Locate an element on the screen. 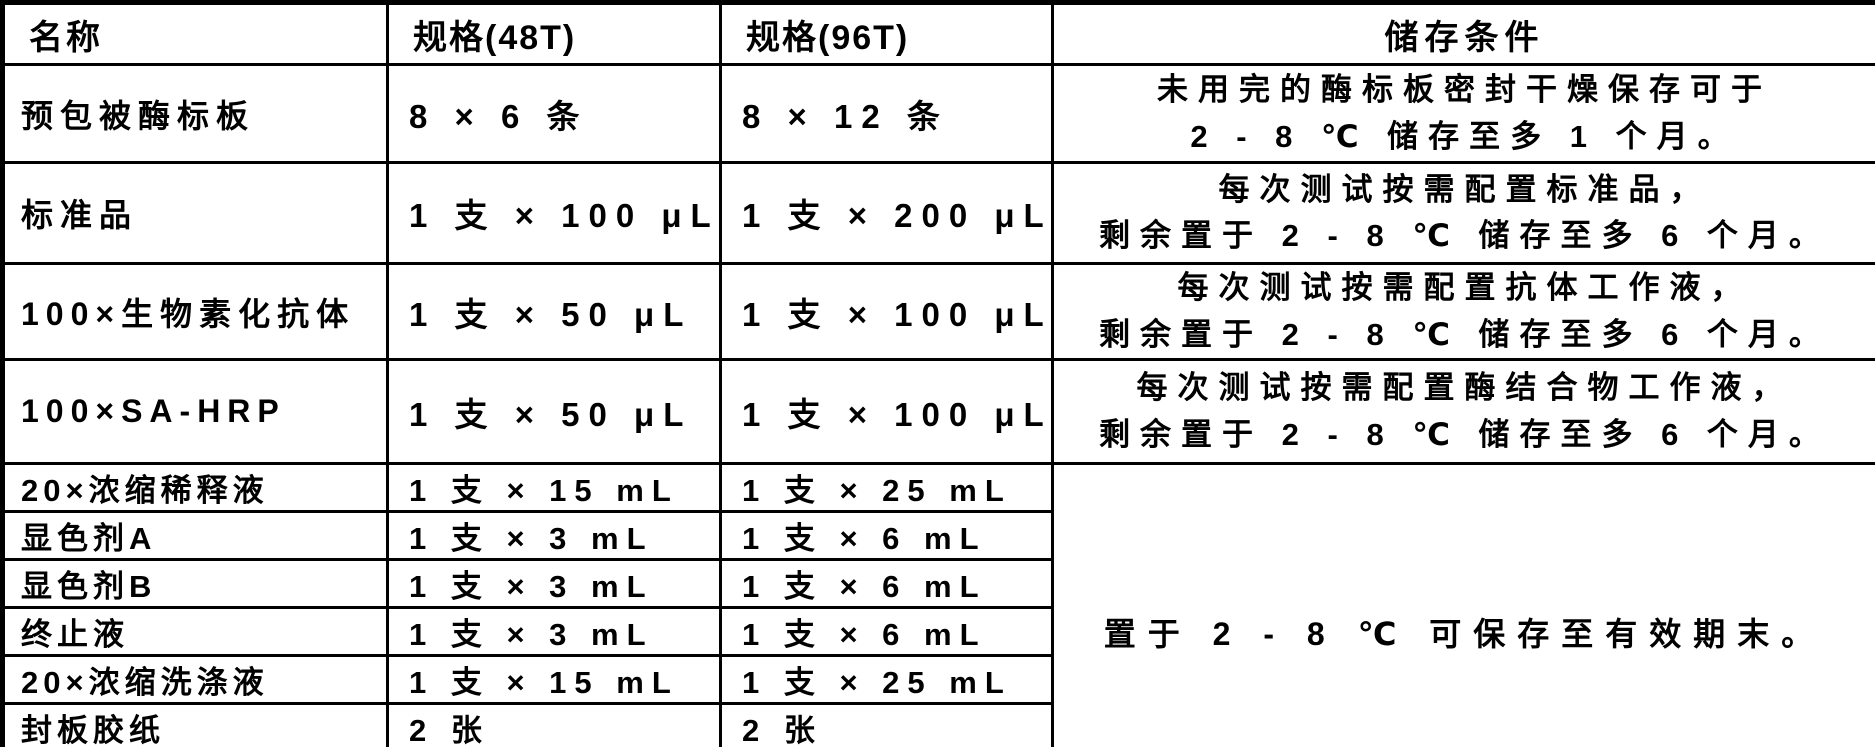 This screenshot has height=747, width=1875. table-header-row: 名称 规格(48T) 规格(96T) 储存条件 is located at coordinates (938, 33).